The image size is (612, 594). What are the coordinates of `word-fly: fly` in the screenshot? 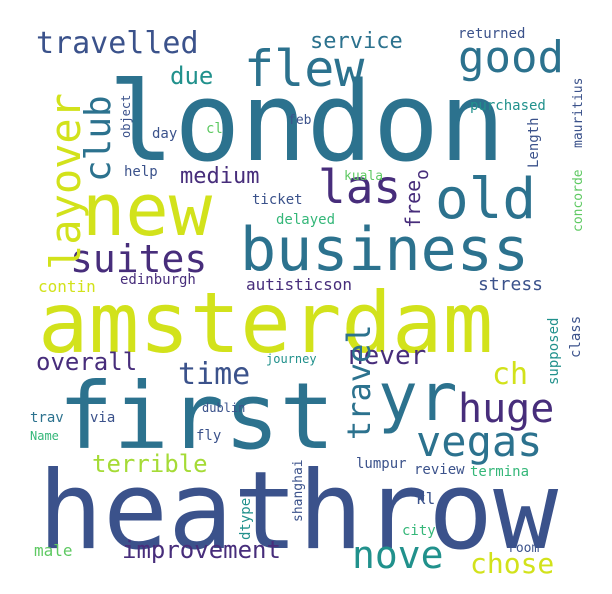 It's located at (208, 436).